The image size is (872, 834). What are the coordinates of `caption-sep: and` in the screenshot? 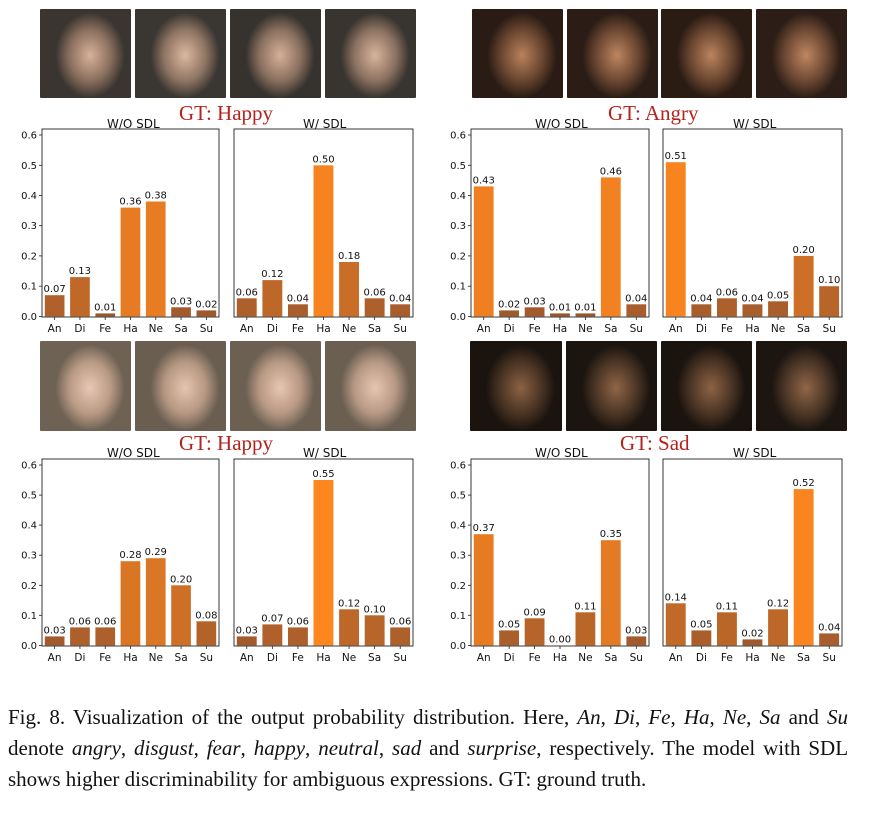 It's located at (444, 748).